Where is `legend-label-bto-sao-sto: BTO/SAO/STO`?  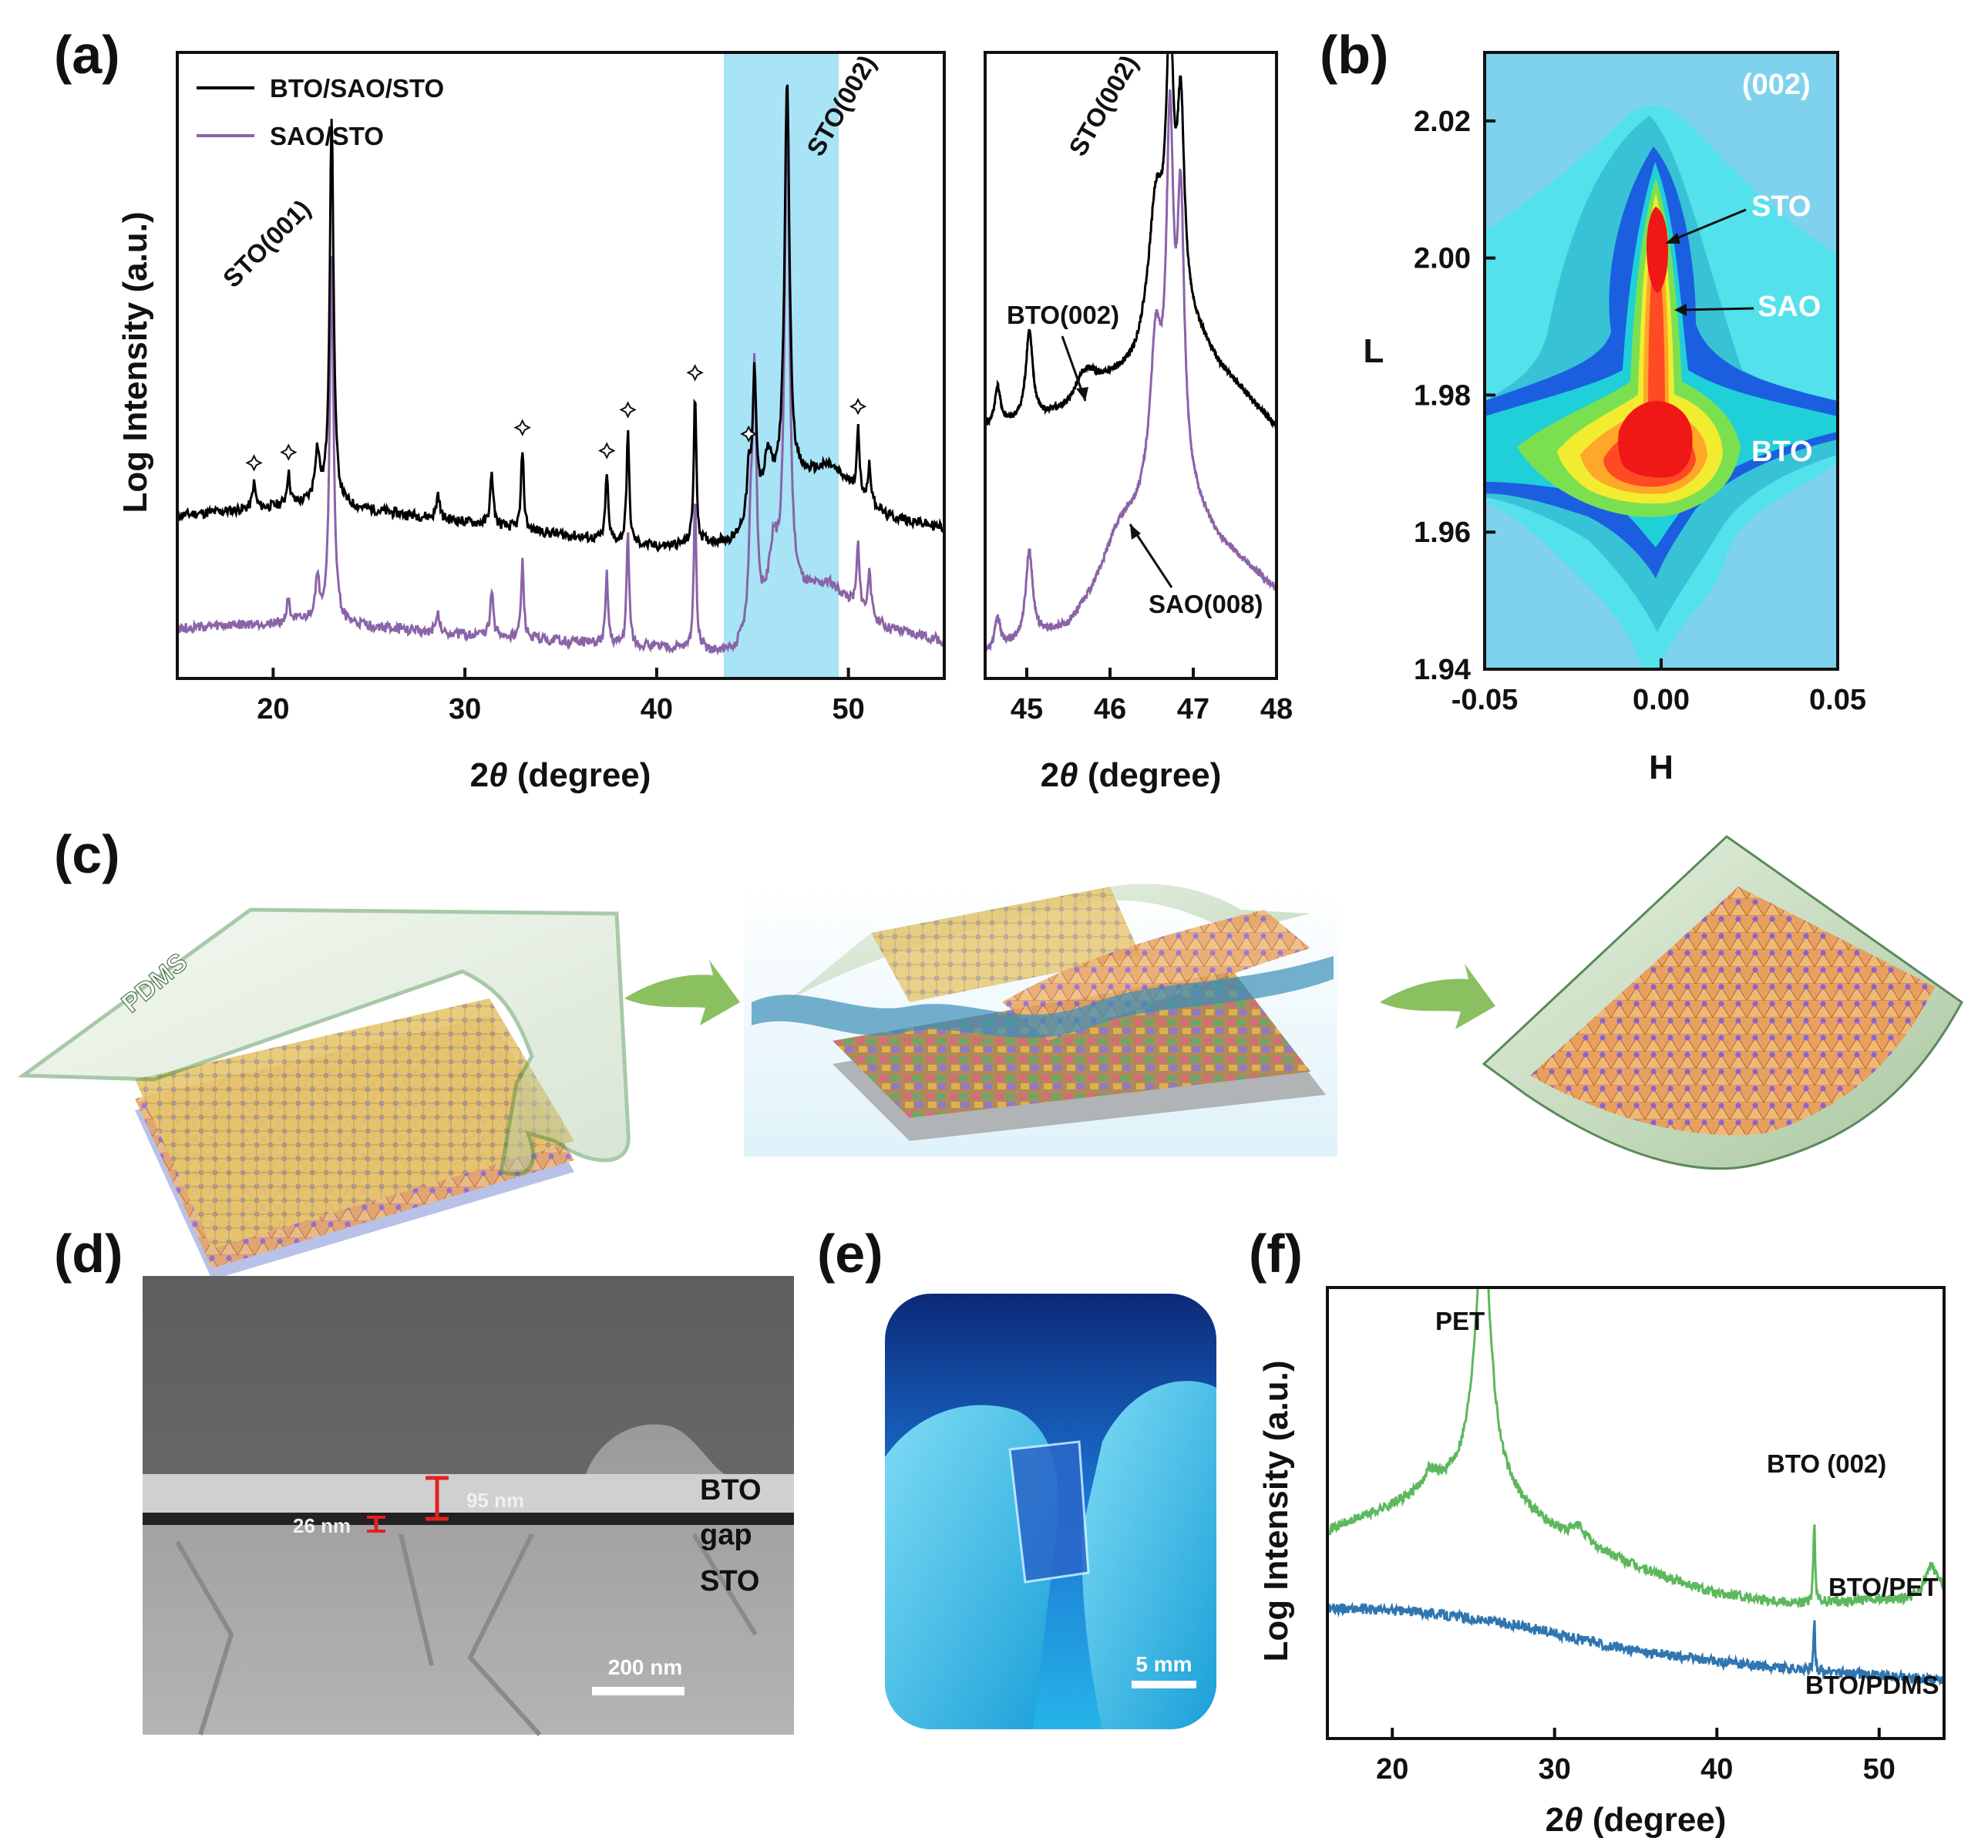
legend-label-bto-sao-sto: BTO/SAO/STO is located at coordinates (357, 88).